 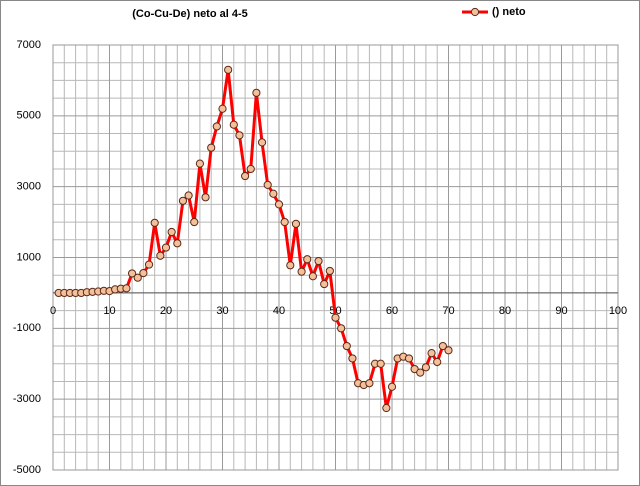 I want to click on legend-label: () neto, so click(x=509, y=12).